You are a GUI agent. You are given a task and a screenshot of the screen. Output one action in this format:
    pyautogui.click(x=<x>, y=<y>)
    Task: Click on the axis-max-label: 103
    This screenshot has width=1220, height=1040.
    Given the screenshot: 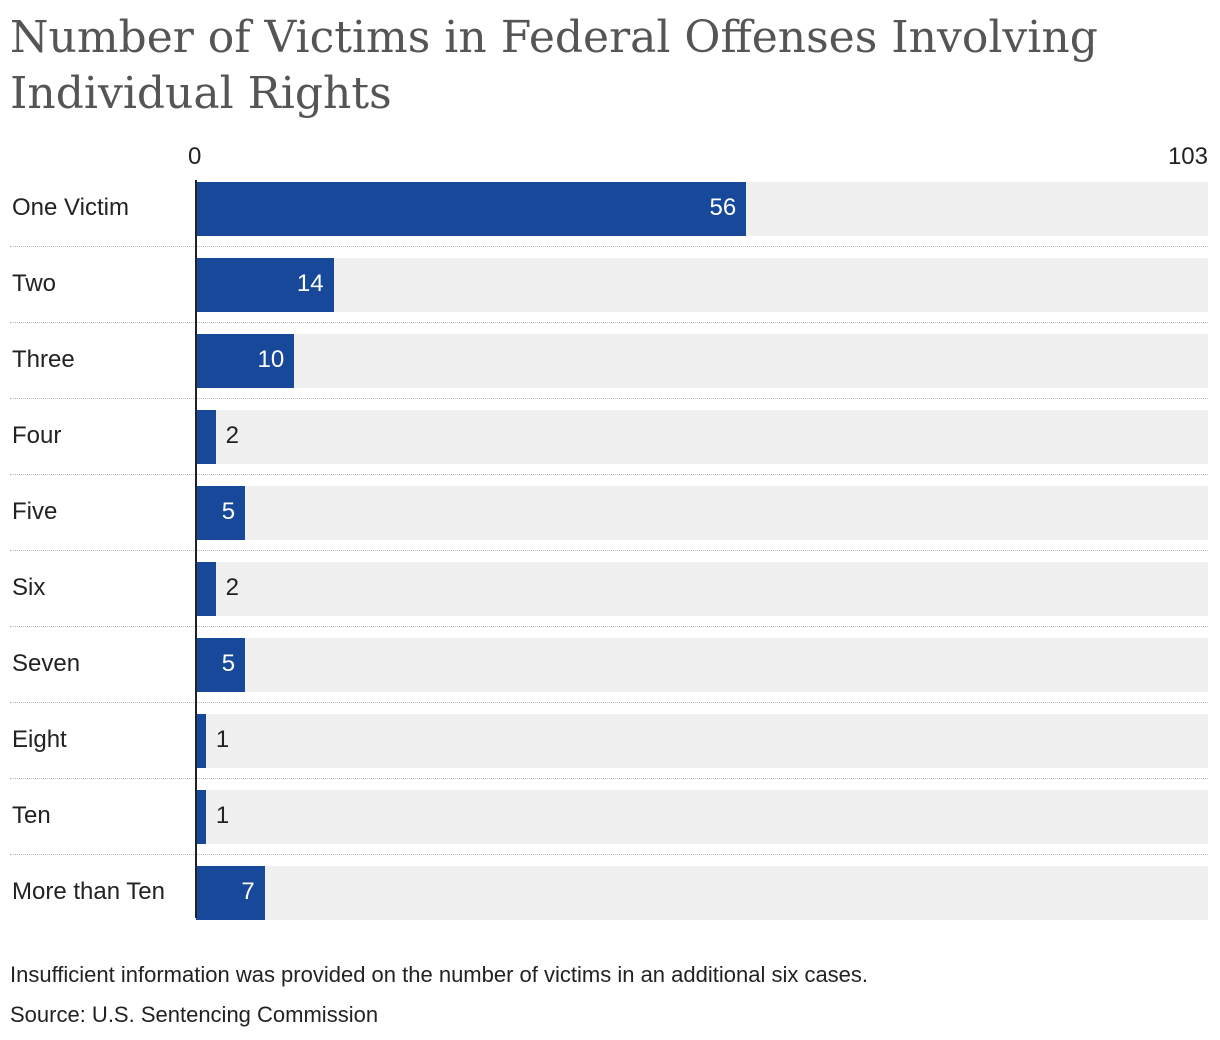 What is the action you would take?
    pyautogui.click(x=1187, y=156)
    